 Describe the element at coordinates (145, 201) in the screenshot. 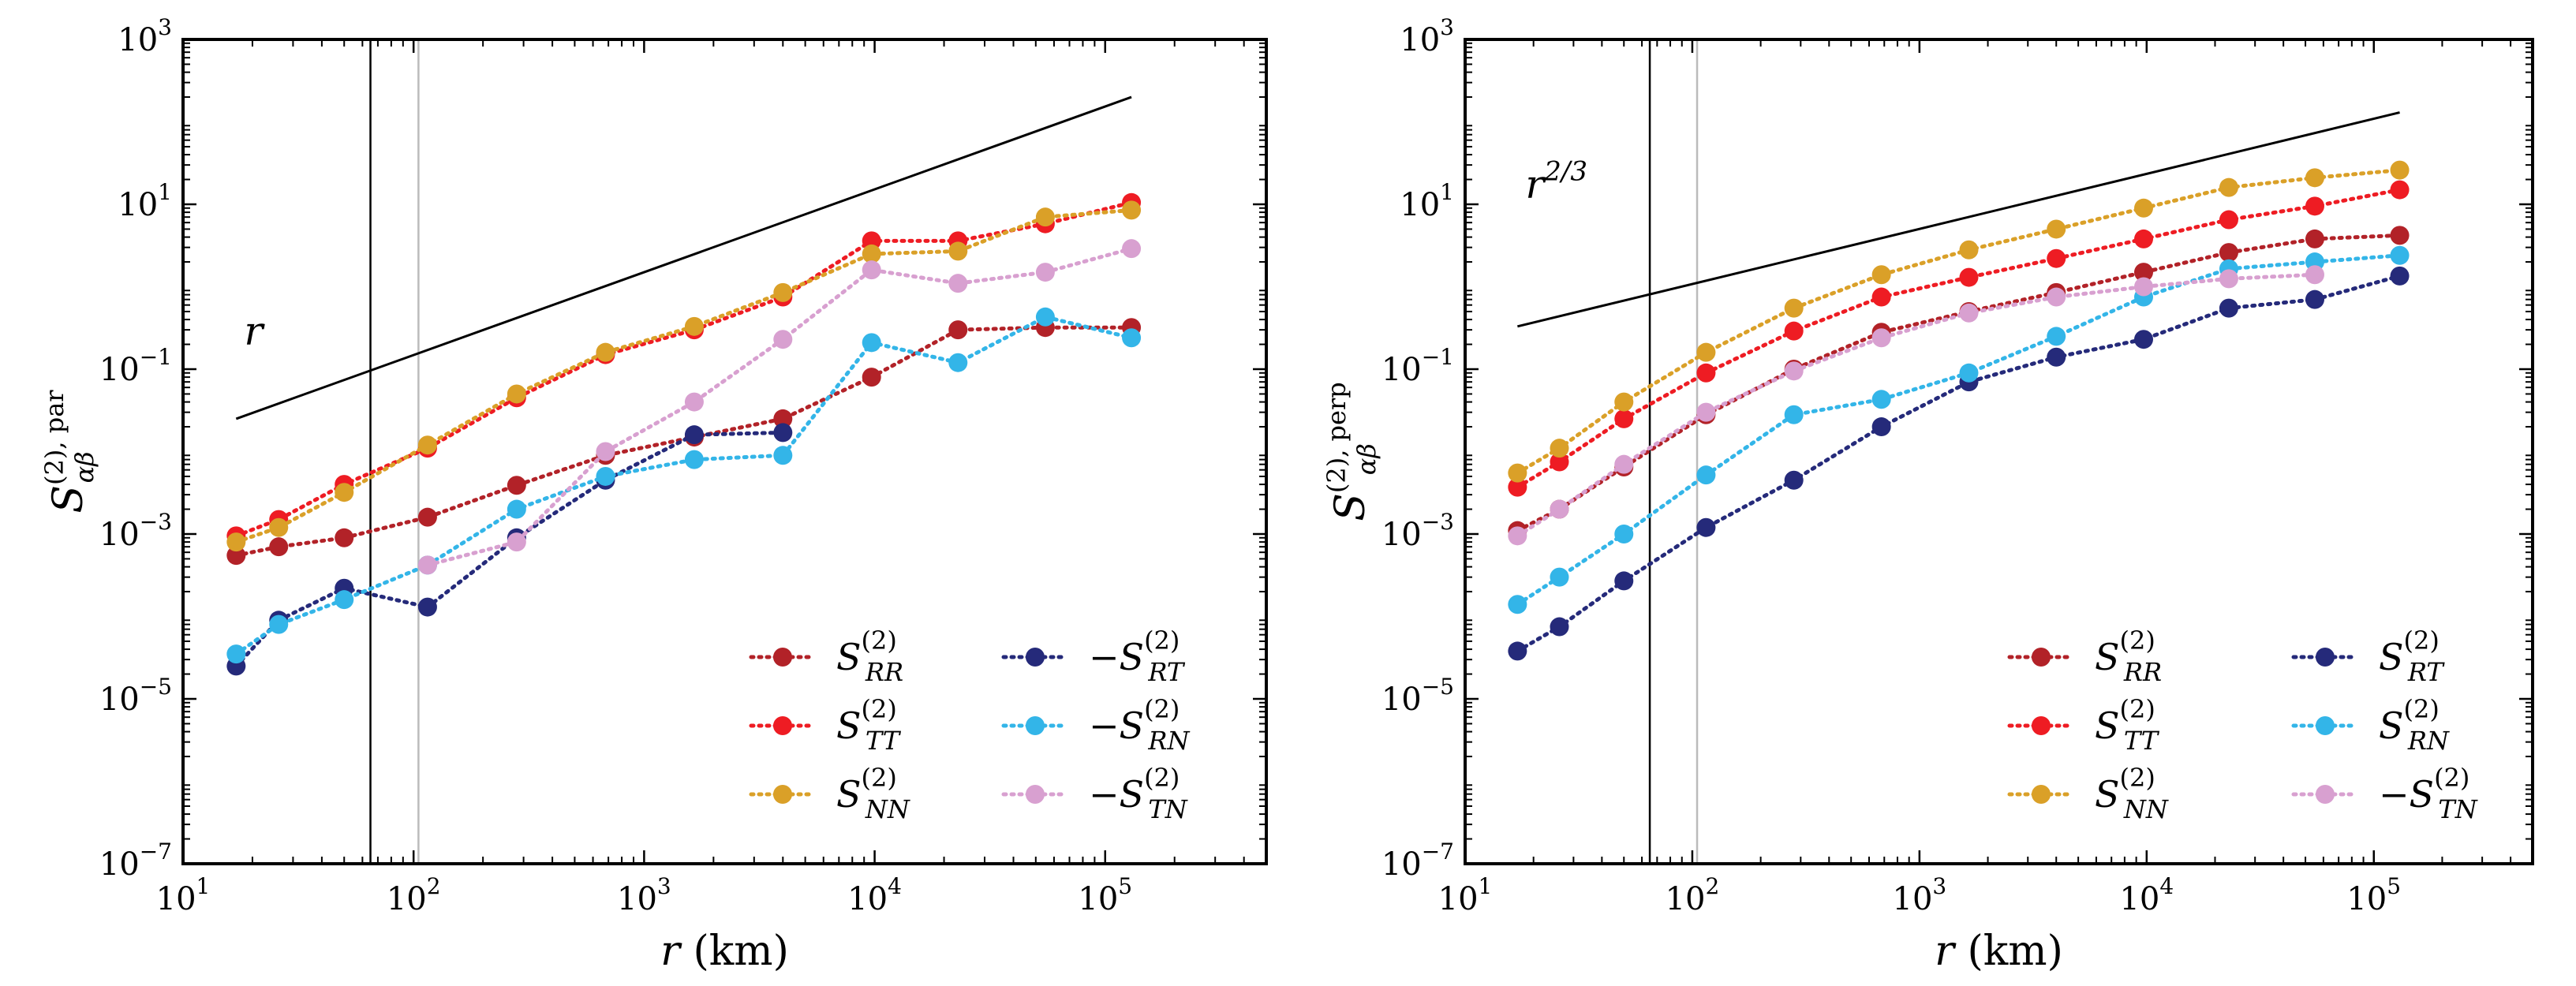

I see `y-tick-label: 10¹` at that location.